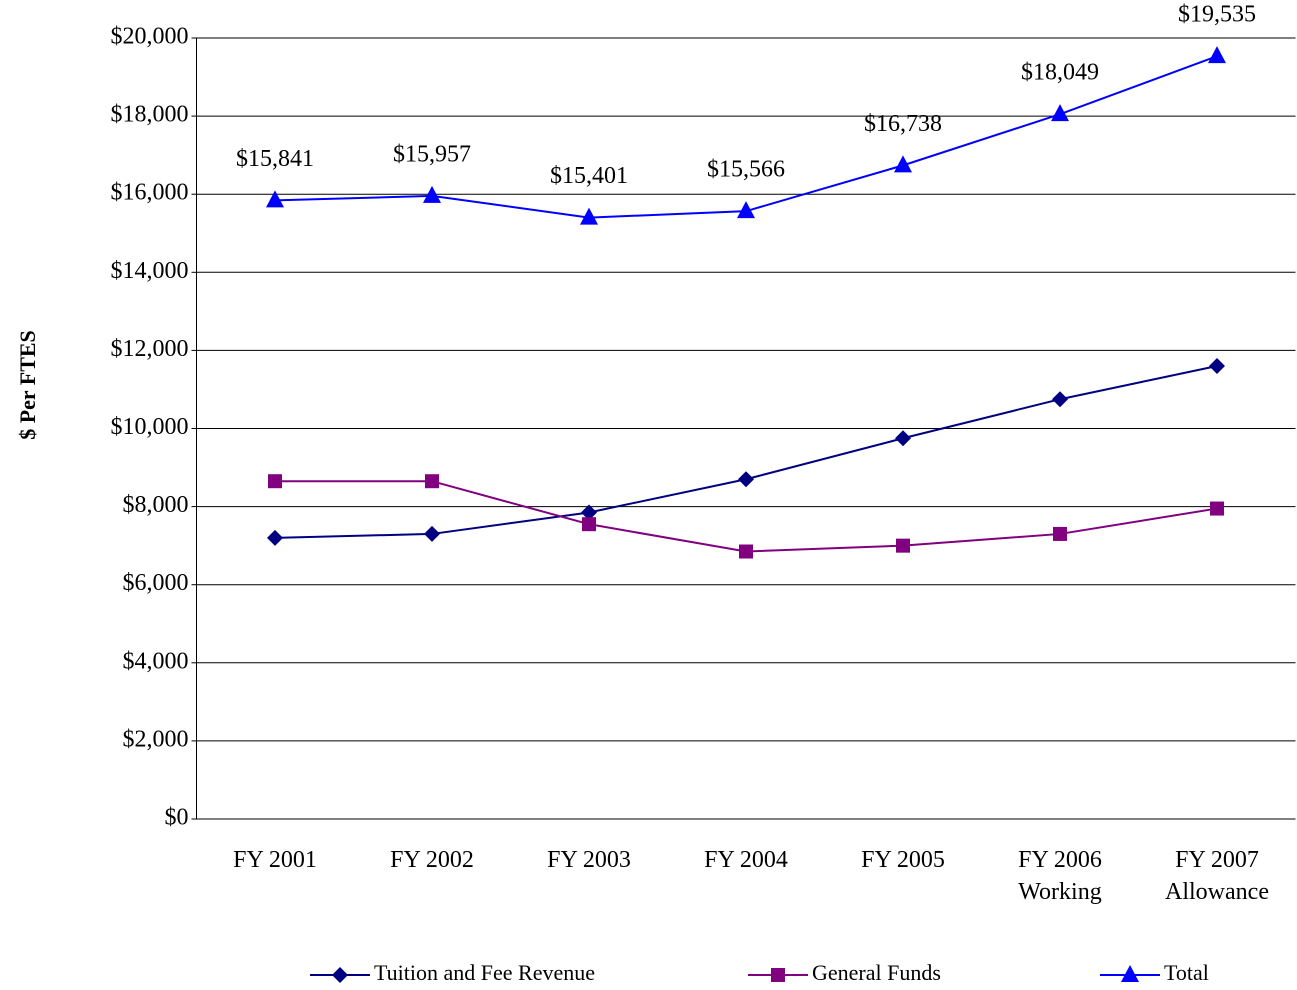 The width and height of the screenshot is (1297, 990). What do you see at coordinates (150, 271) in the screenshot?
I see `y-tick-label: $14,000` at bounding box center [150, 271].